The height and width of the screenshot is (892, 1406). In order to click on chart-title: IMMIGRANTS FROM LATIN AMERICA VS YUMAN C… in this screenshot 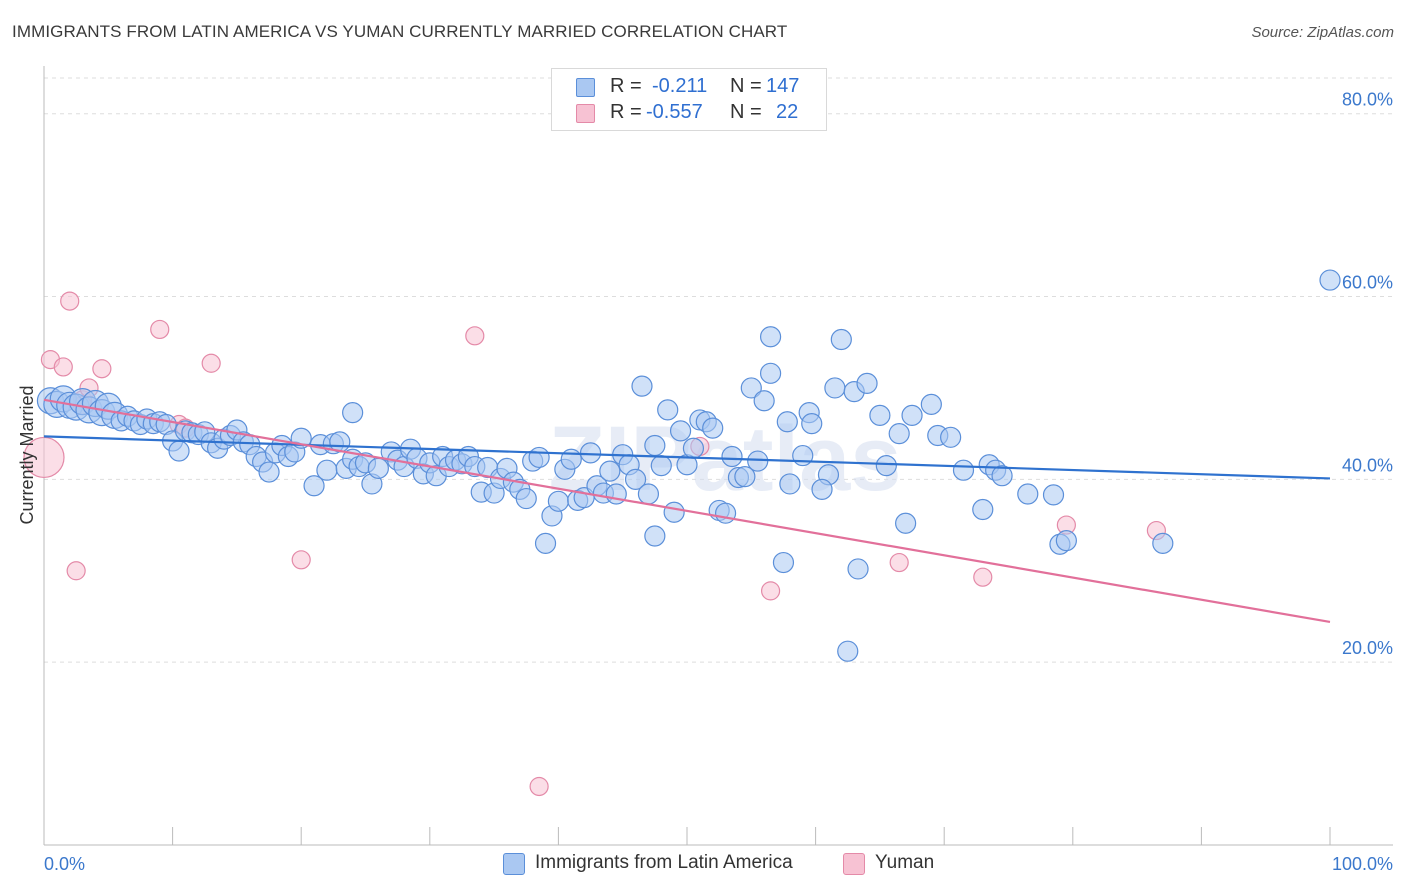, I will do `click(400, 31)`.